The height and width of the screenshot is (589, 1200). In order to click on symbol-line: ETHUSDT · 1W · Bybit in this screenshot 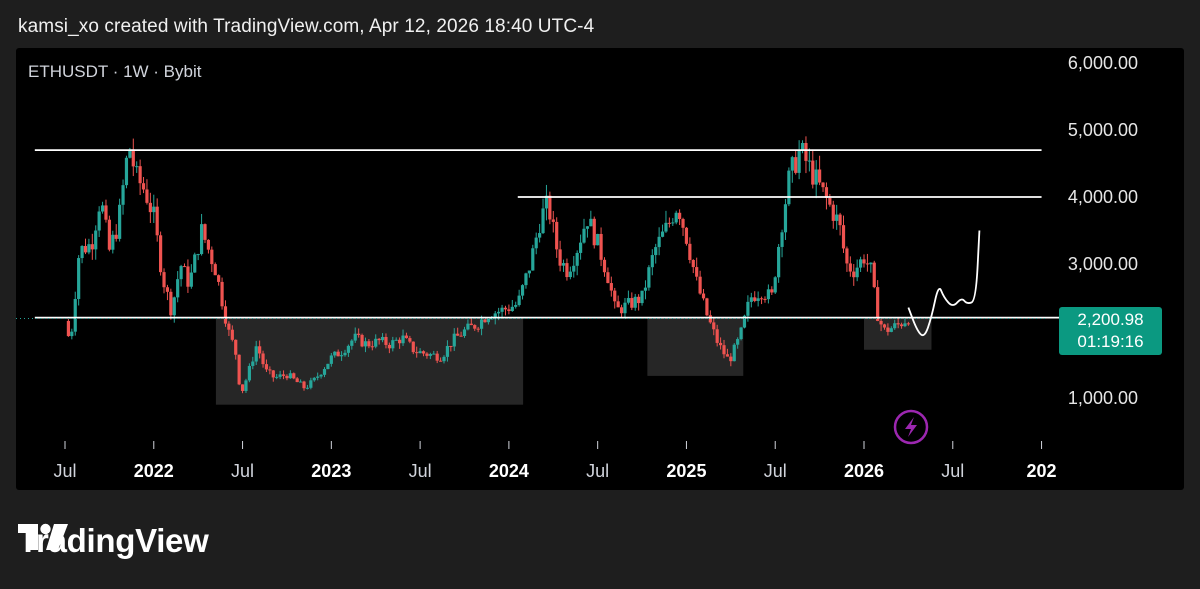, I will do `click(115, 71)`.